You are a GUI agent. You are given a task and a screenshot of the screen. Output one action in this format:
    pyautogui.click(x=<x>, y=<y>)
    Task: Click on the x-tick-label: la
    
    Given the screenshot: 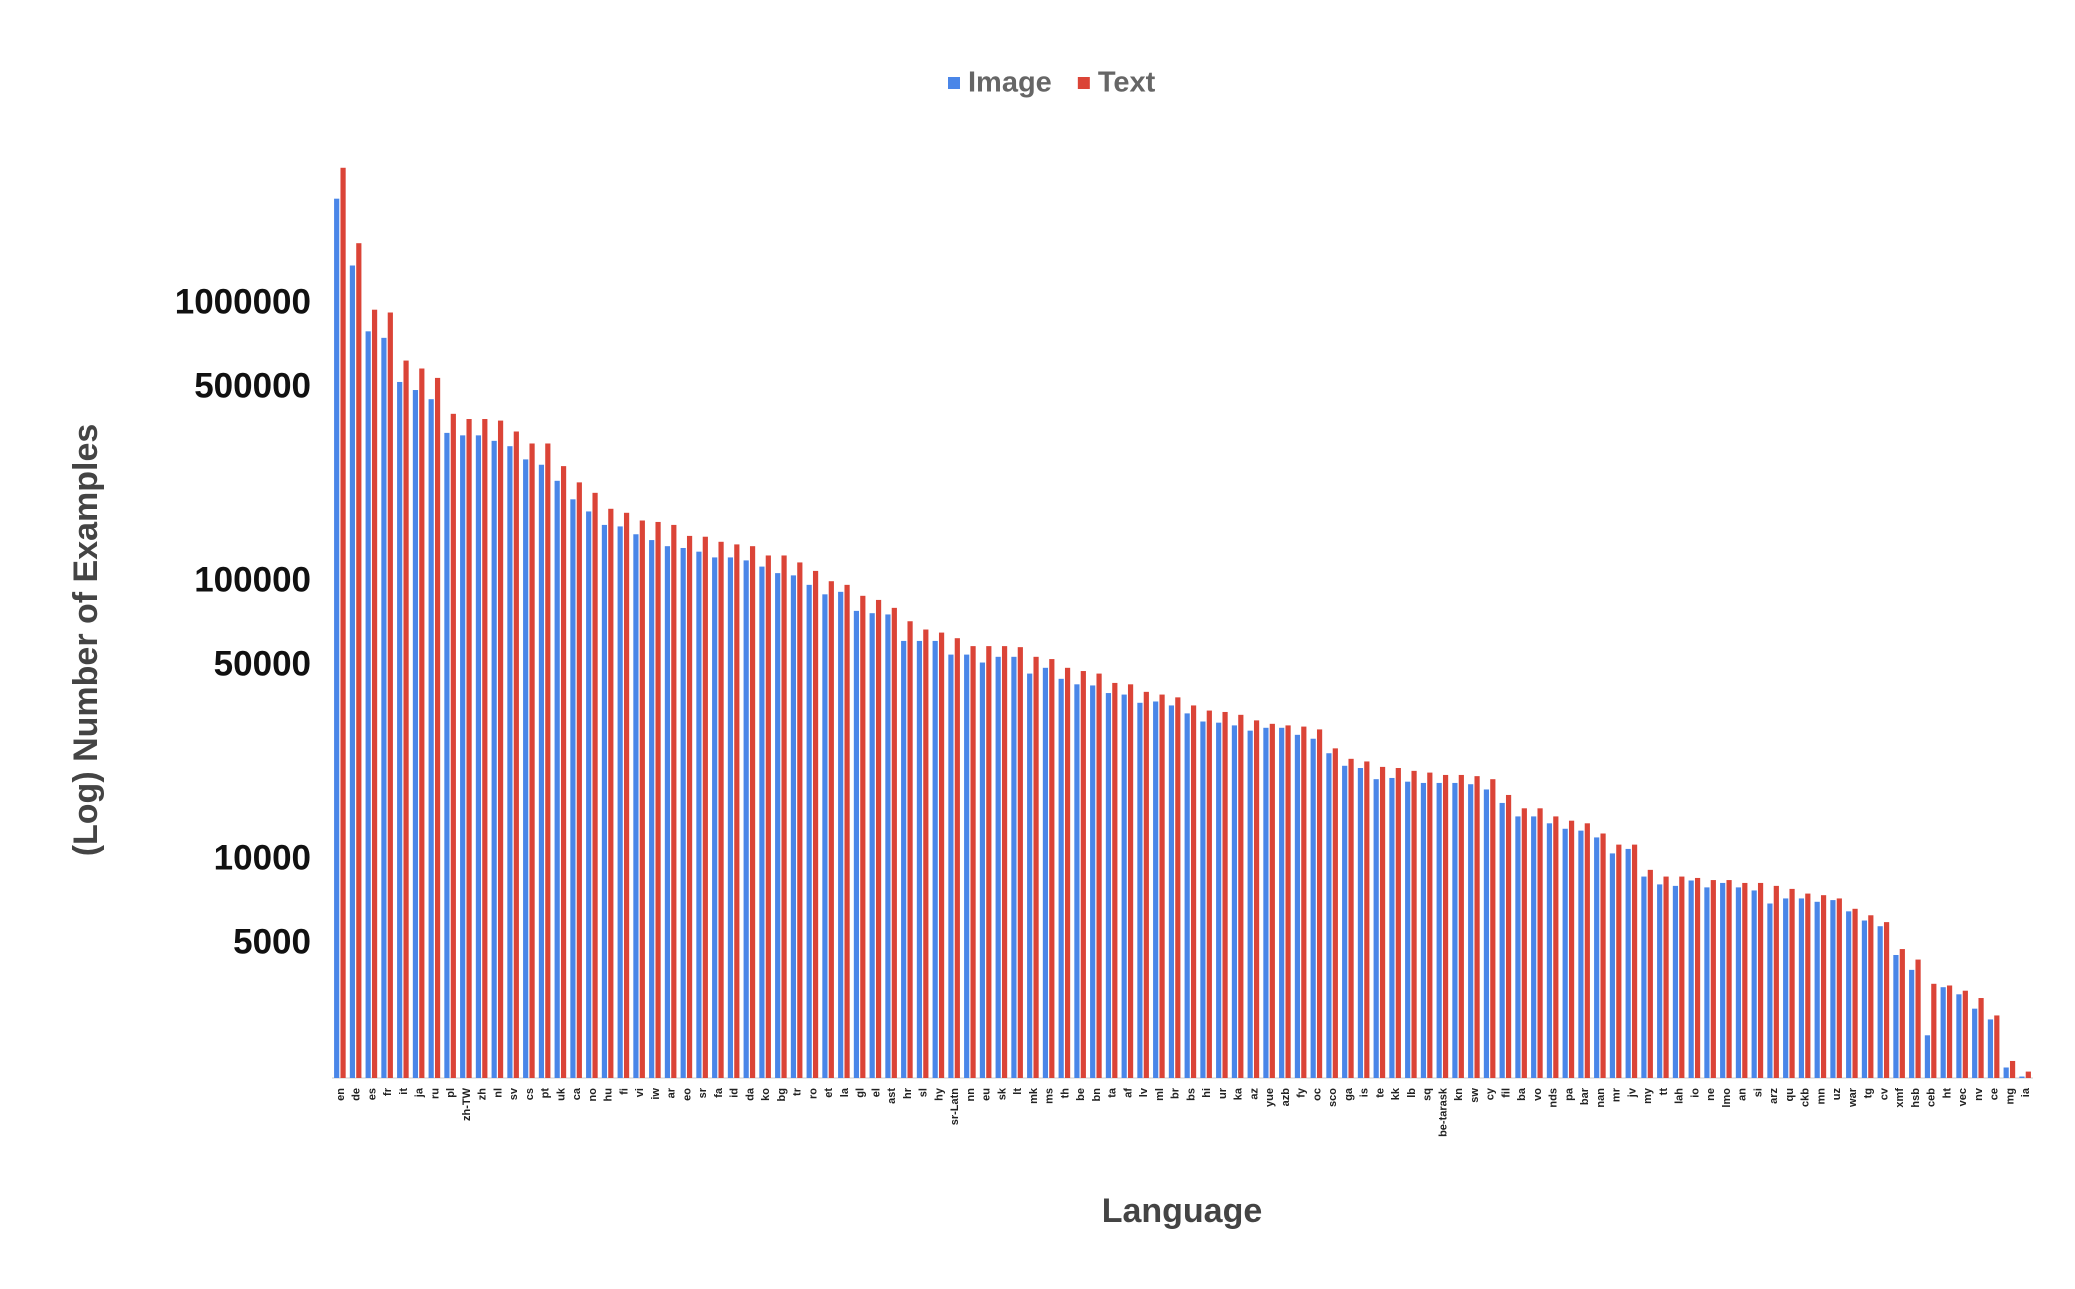 What is the action you would take?
    pyautogui.click(x=845, y=1092)
    